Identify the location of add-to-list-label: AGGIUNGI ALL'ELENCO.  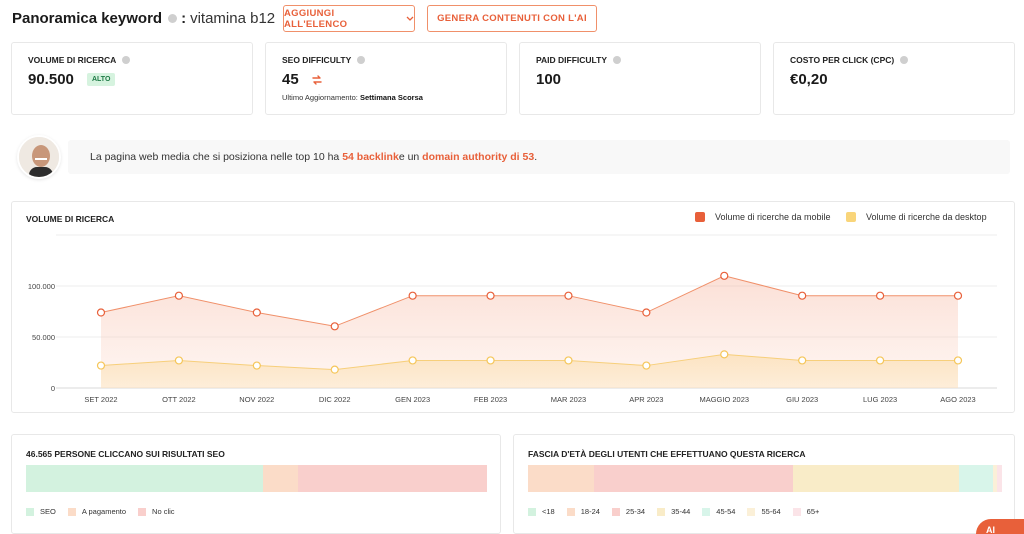
(316, 18).